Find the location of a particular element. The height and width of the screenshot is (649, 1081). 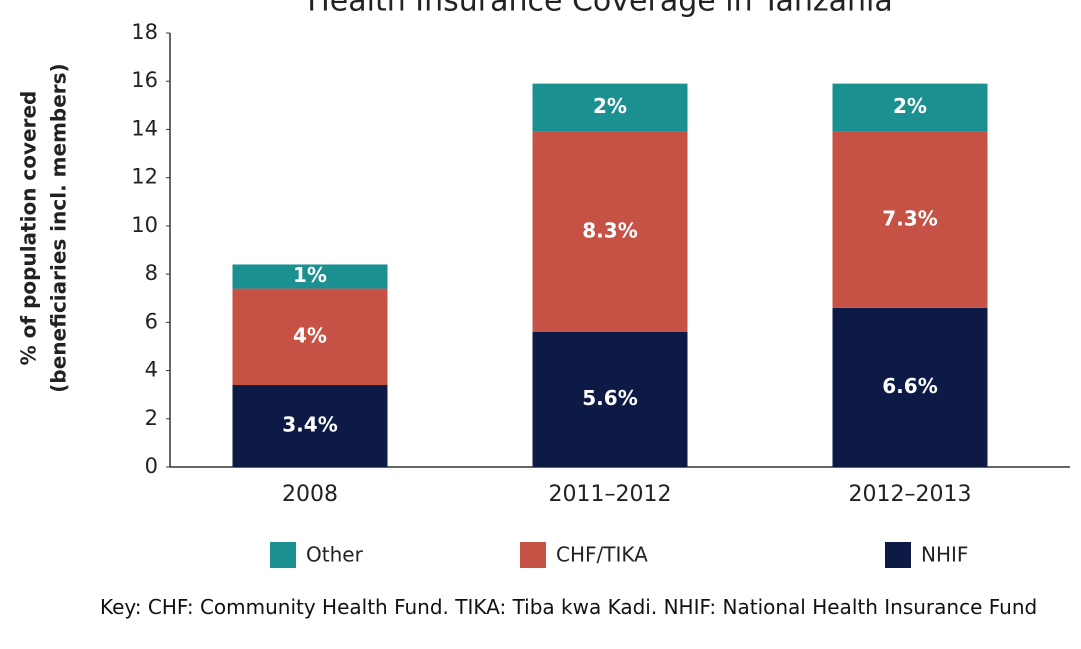

data-label: 8.3% is located at coordinates (609, 230).